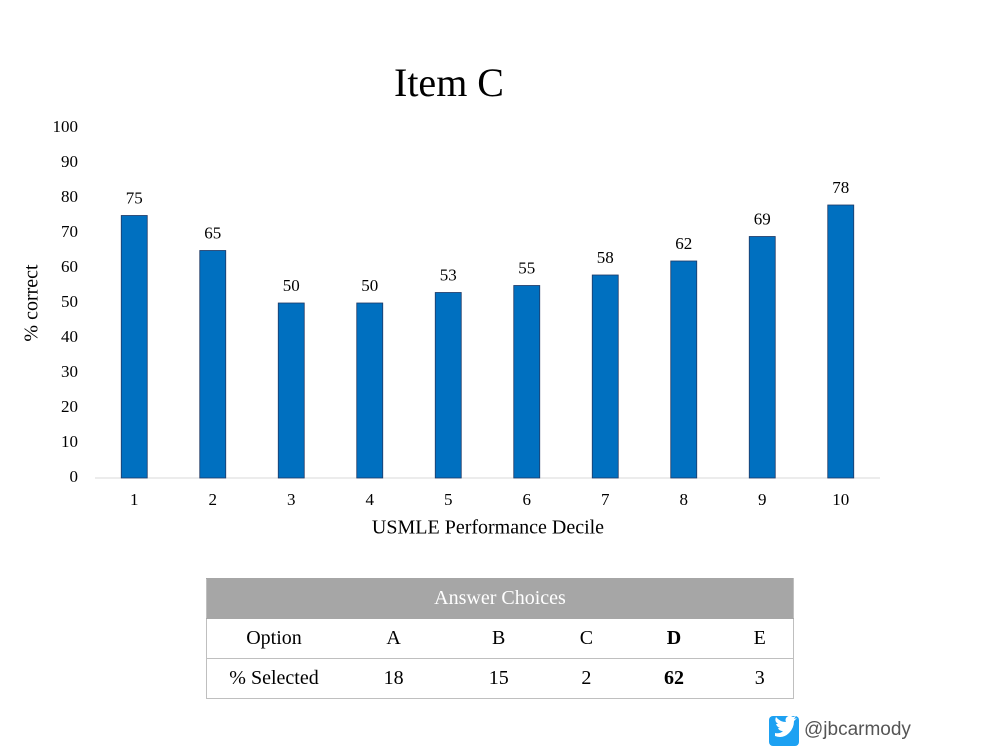 This screenshot has width=999, height=749. What do you see at coordinates (66, 126) in the screenshot?
I see `y-tick-label: 100` at bounding box center [66, 126].